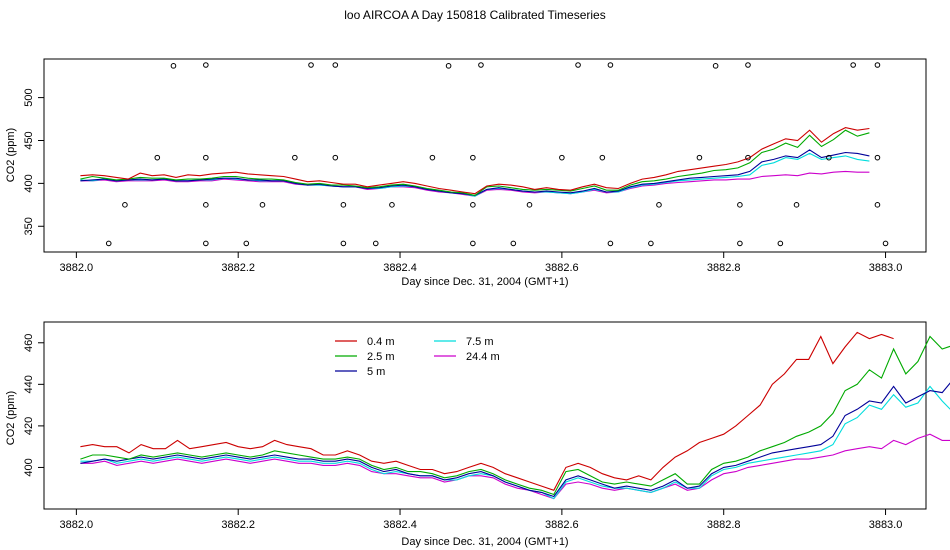 The width and height of the screenshot is (950, 550). Describe the element at coordinates (481, 520) in the screenshot. I see `bottom-x-axis: 3882.0 3882.2 3882.4 3882.6 3882.8 3883.0` at that location.